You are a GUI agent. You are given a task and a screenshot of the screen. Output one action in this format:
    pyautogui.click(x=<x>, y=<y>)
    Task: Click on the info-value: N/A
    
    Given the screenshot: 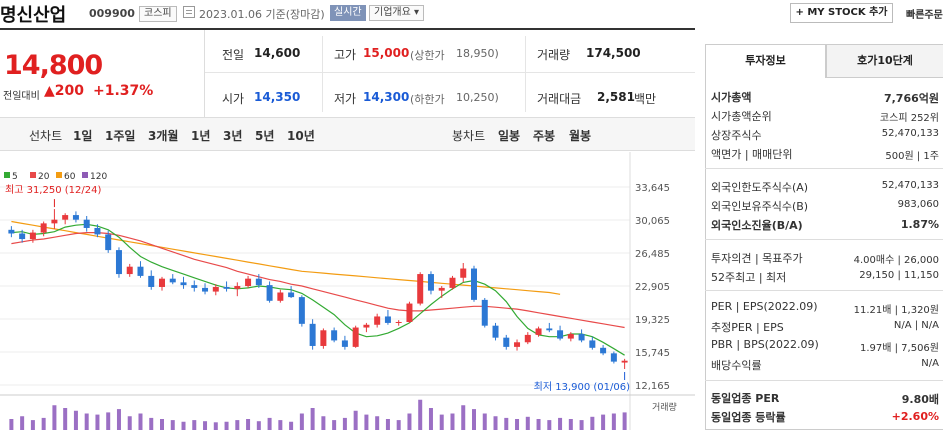 What is the action you would take?
    pyautogui.click(x=930, y=363)
    